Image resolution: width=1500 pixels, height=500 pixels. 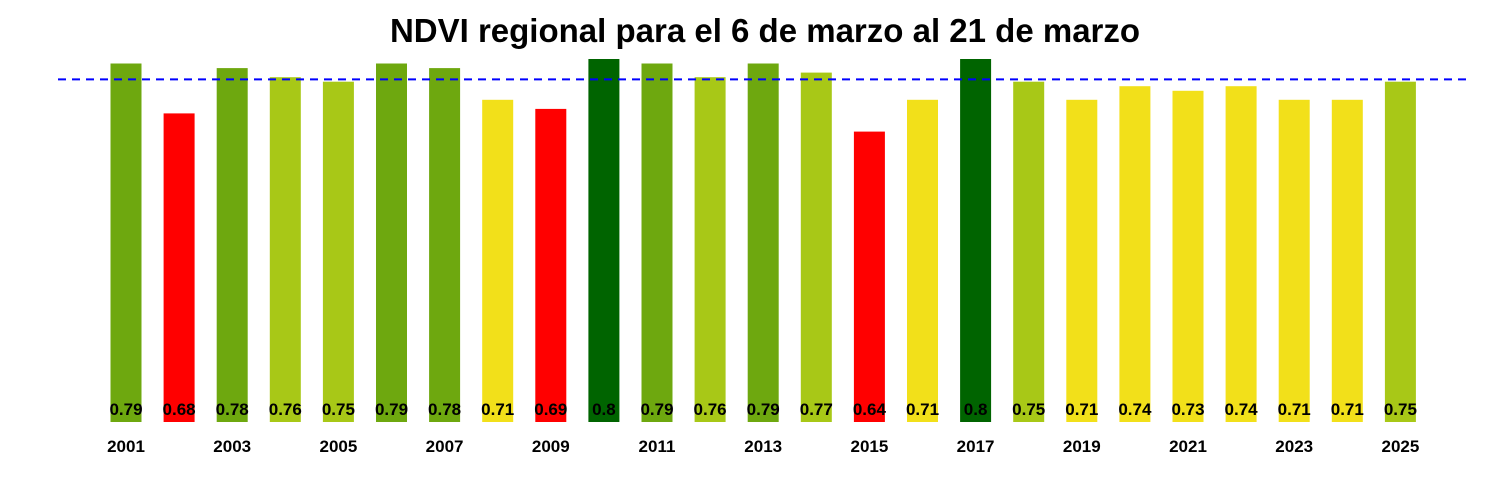 What do you see at coordinates (604, 409) in the screenshot?
I see `value-label-2010: 0.8` at bounding box center [604, 409].